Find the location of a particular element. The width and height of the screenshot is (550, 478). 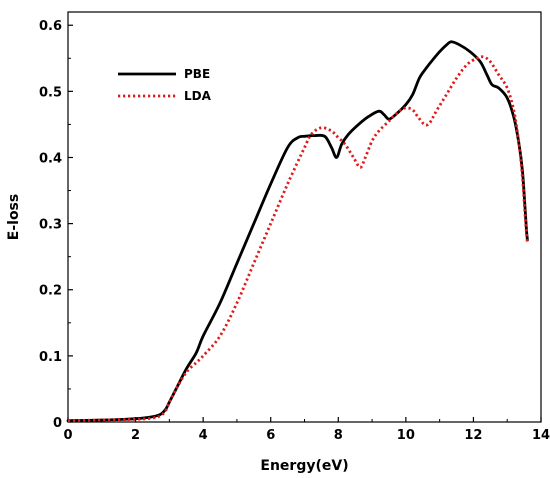

legend: PBE LDA is located at coordinates (165, 85).